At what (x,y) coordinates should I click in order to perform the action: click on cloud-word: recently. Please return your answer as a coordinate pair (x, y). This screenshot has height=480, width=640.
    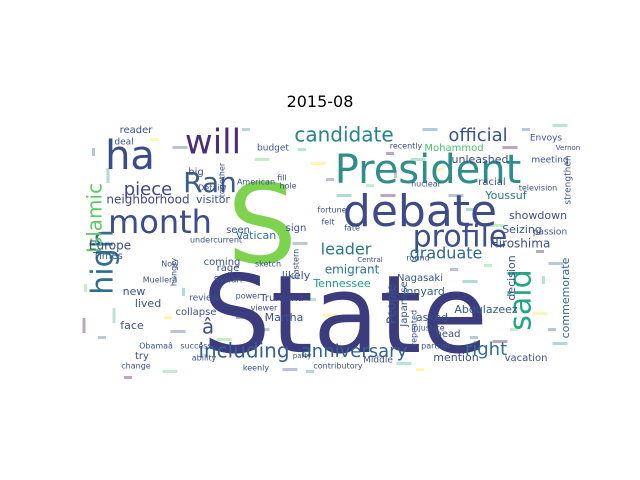
    Looking at the image, I should click on (406, 146).